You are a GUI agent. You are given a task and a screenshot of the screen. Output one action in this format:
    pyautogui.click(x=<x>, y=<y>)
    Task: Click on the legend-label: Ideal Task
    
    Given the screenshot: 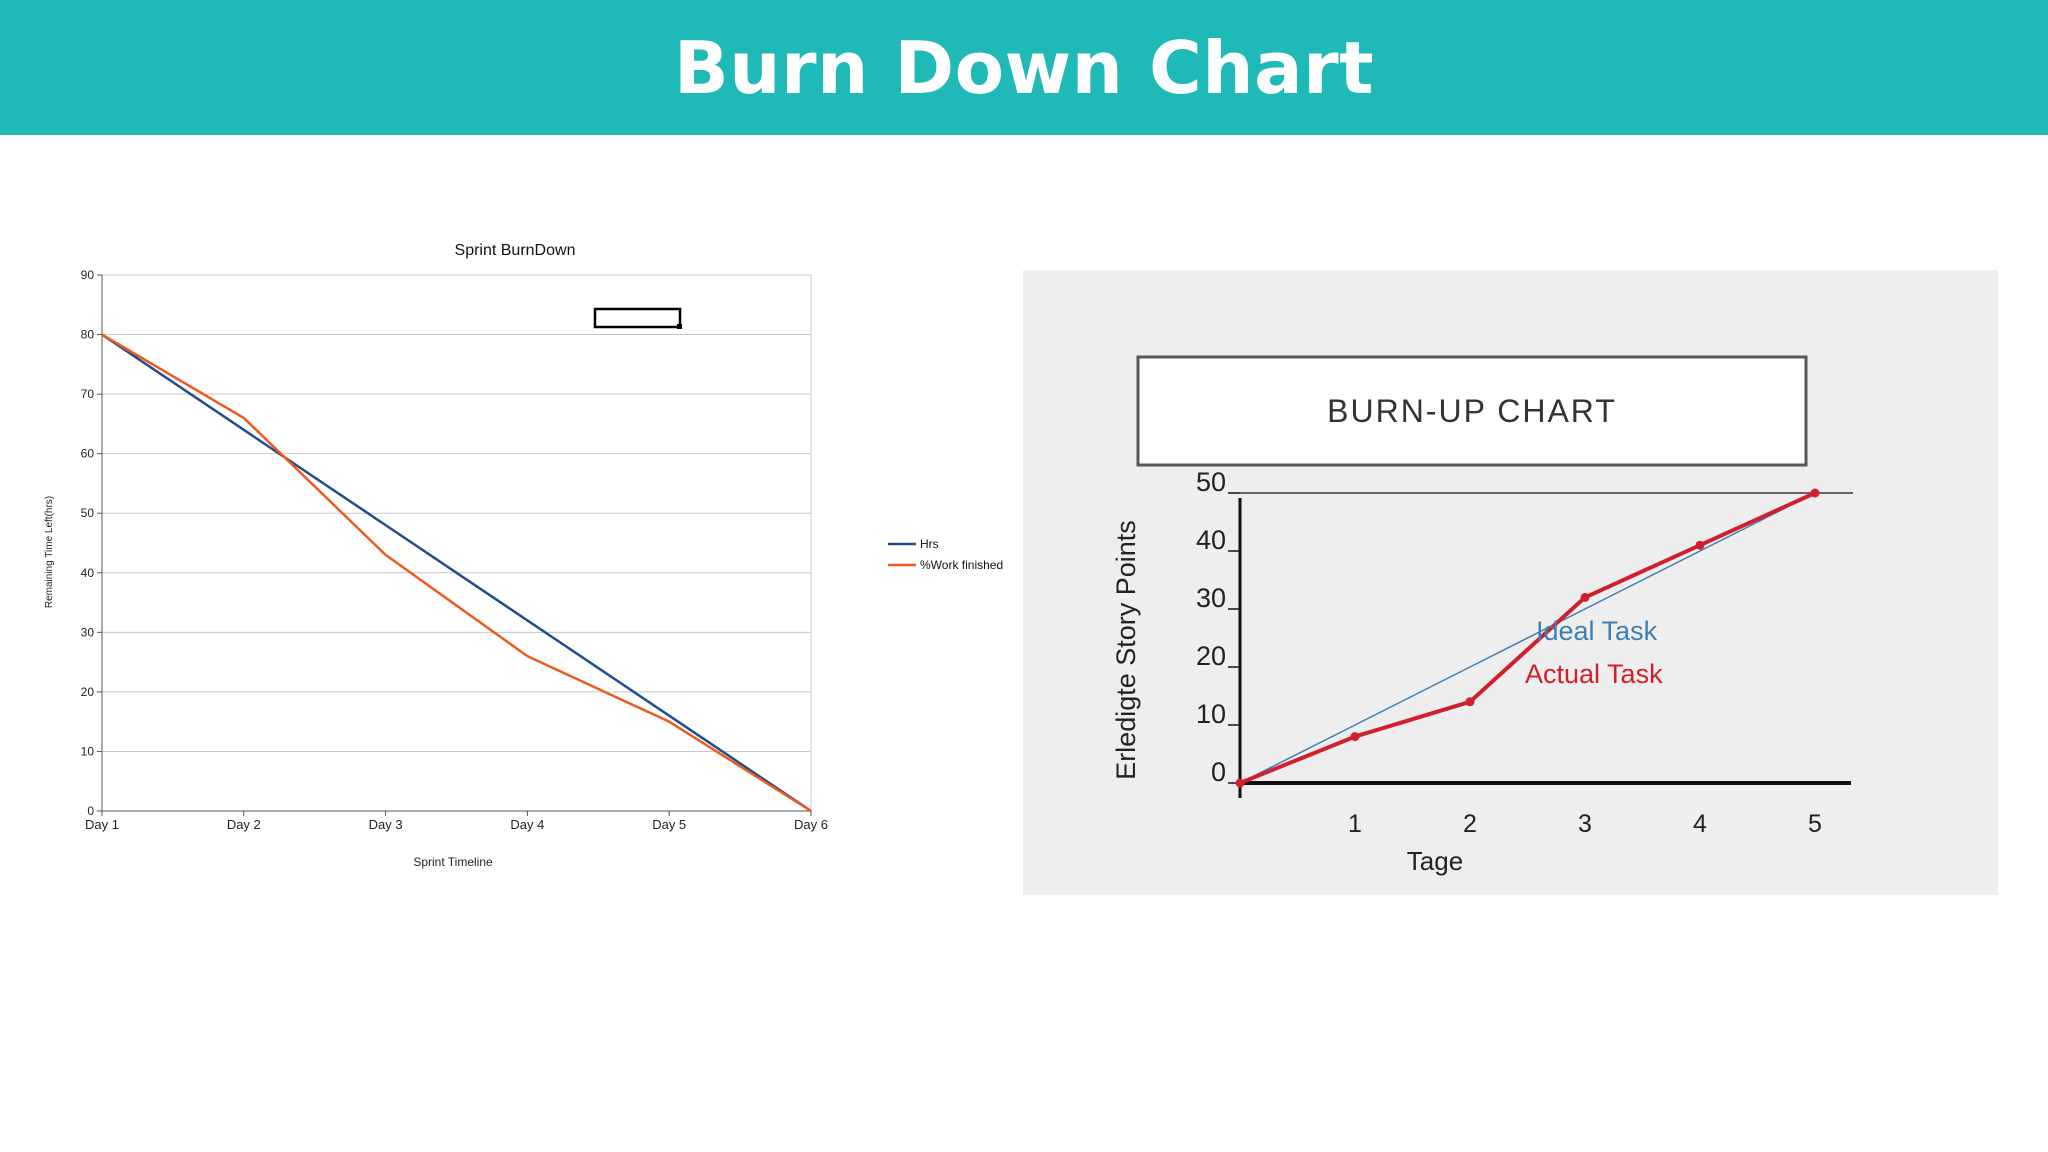 What is the action you would take?
    pyautogui.click(x=1597, y=631)
    